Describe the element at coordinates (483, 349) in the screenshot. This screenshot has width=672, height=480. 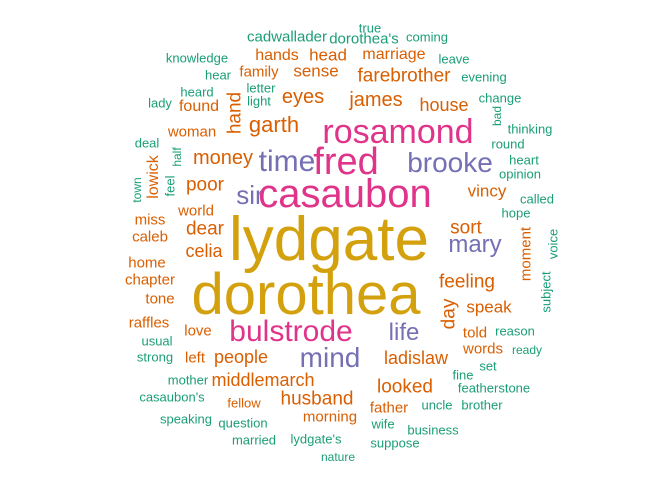
I see `word: words` at that location.